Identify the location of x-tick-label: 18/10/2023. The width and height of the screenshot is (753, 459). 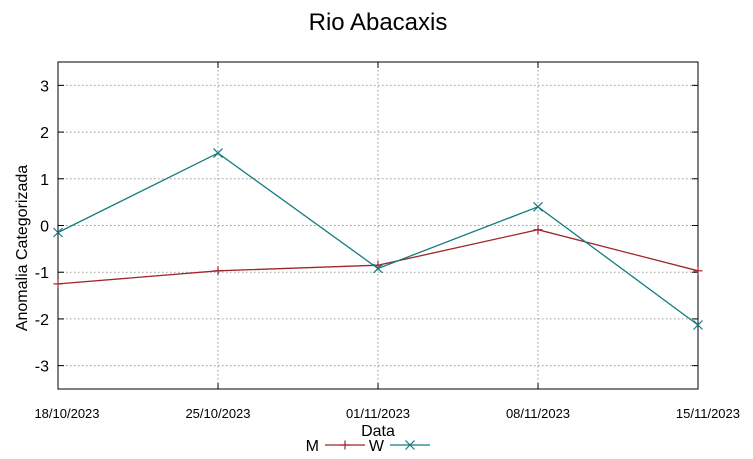
(66, 413).